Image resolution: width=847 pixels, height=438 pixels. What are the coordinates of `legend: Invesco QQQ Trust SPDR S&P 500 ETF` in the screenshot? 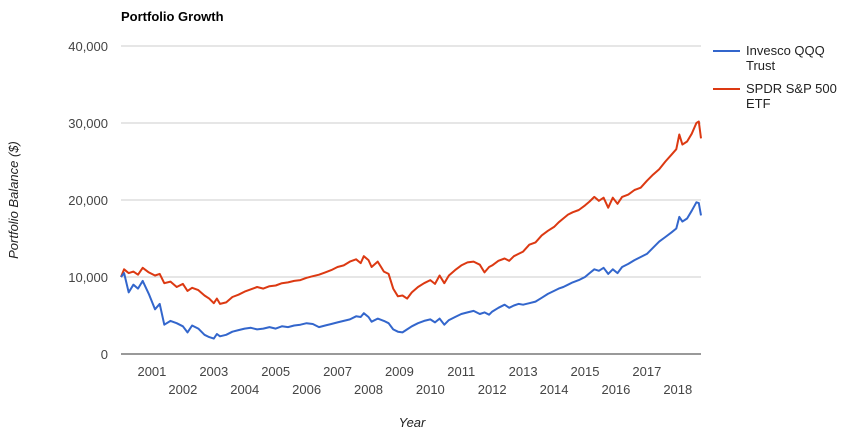 It's located at (775, 77).